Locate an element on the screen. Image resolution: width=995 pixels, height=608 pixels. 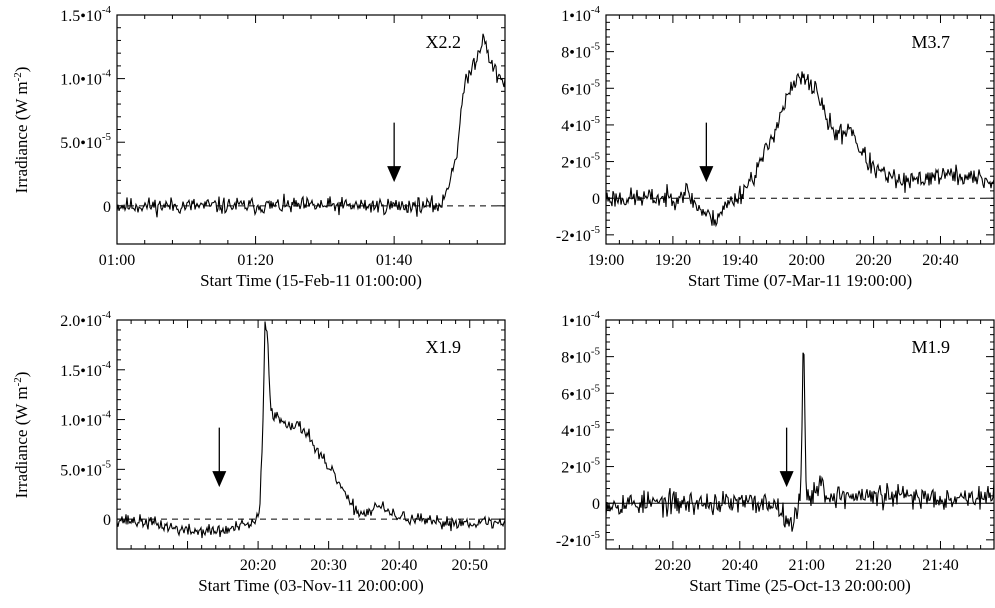
flare-class-label: M1.9 is located at coordinates (930, 347).